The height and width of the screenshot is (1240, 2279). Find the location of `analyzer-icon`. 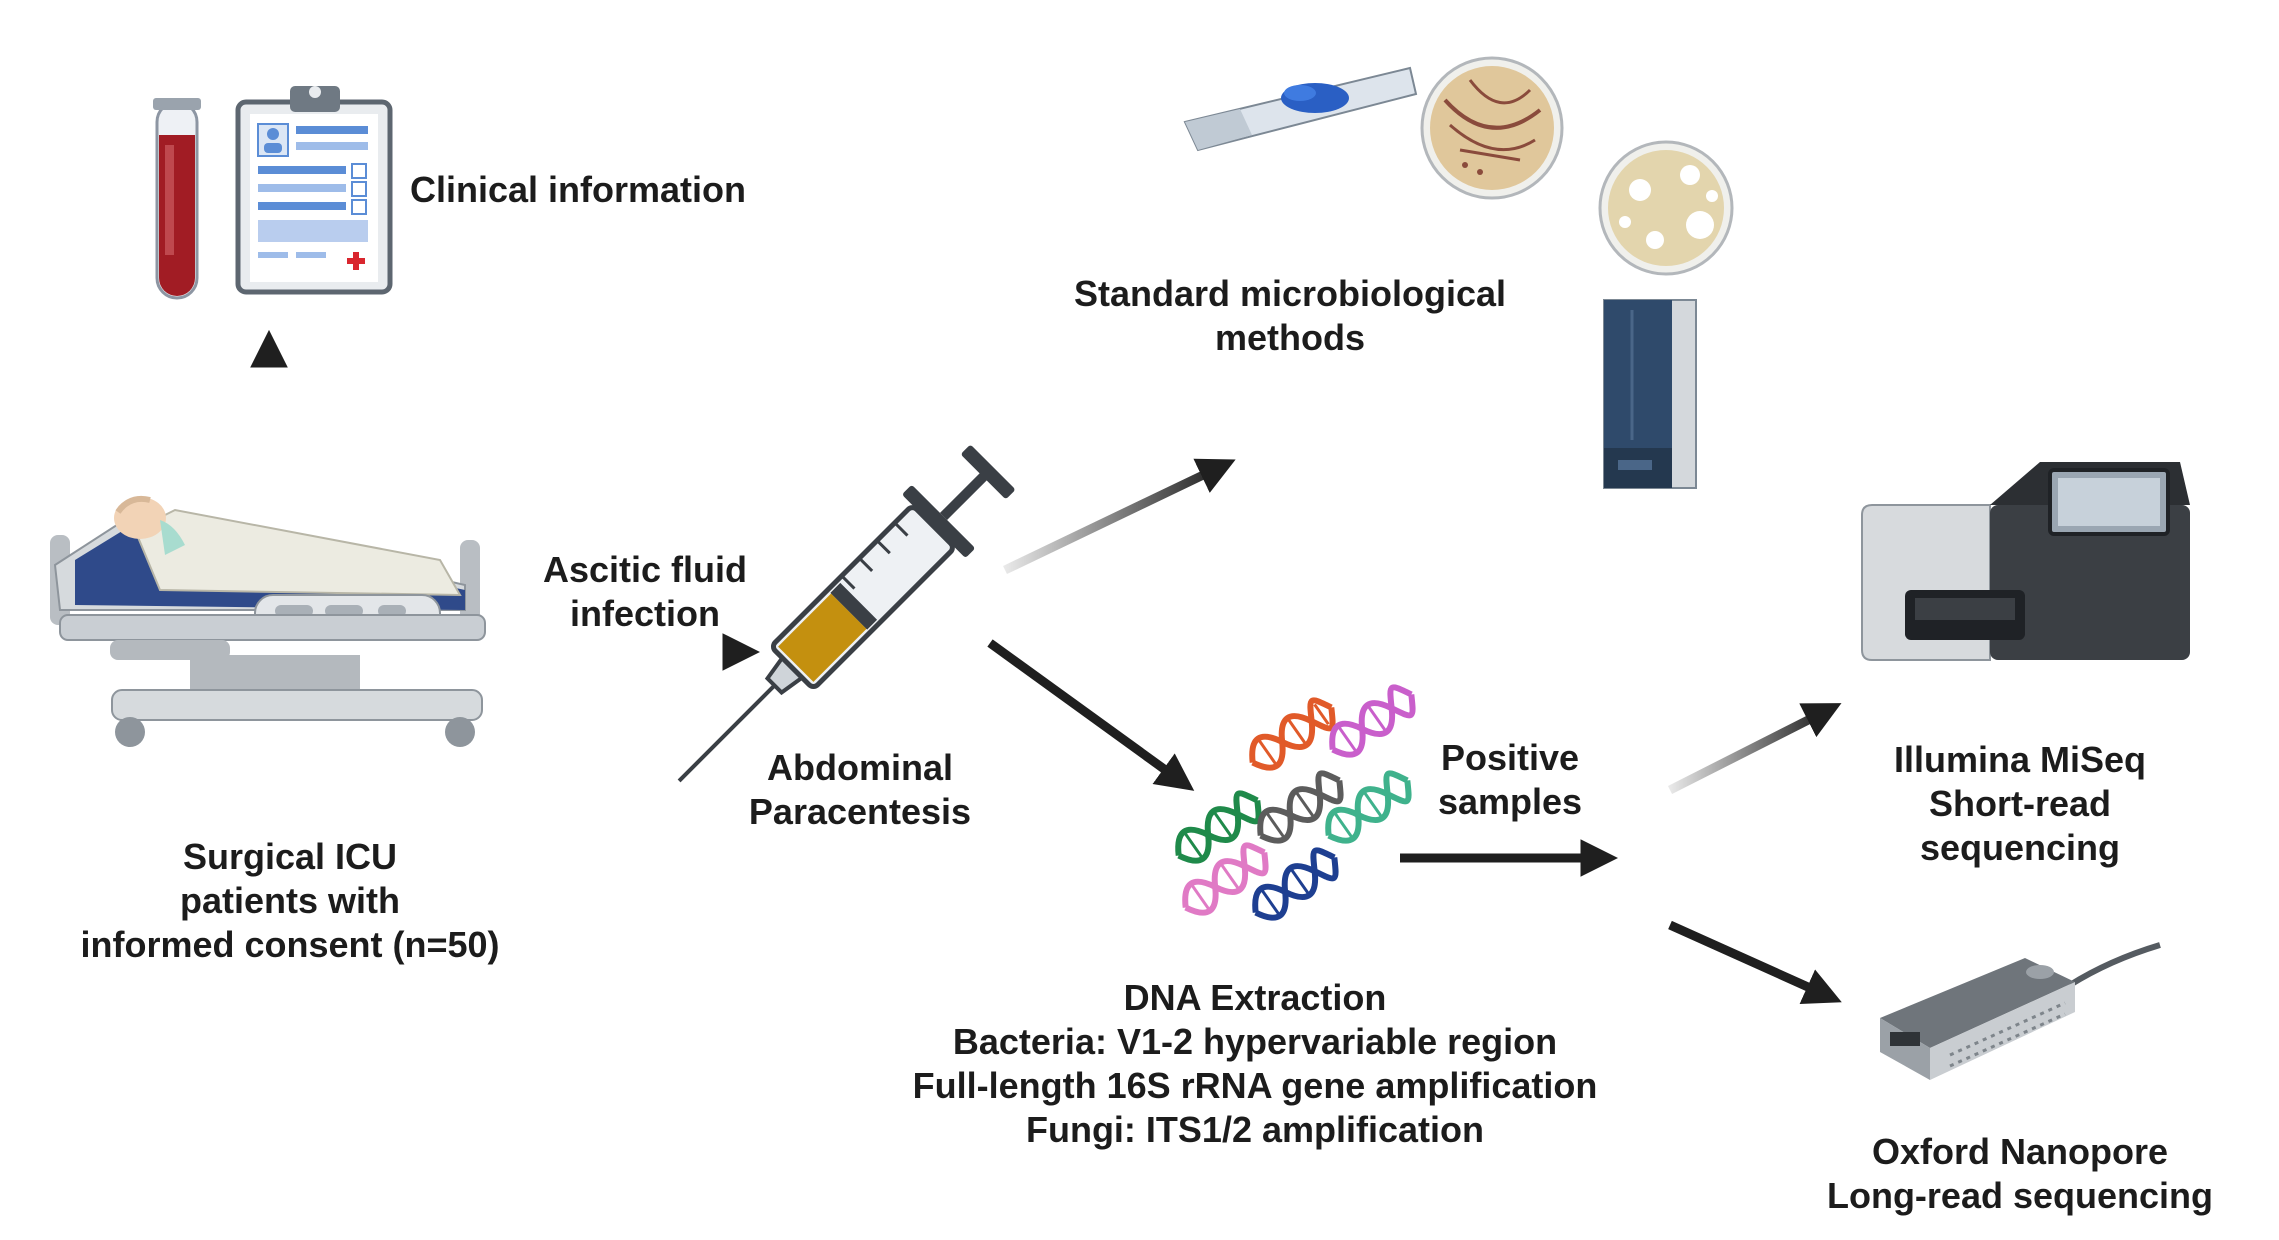

analyzer-icon is located at coordinates (1650, 394).